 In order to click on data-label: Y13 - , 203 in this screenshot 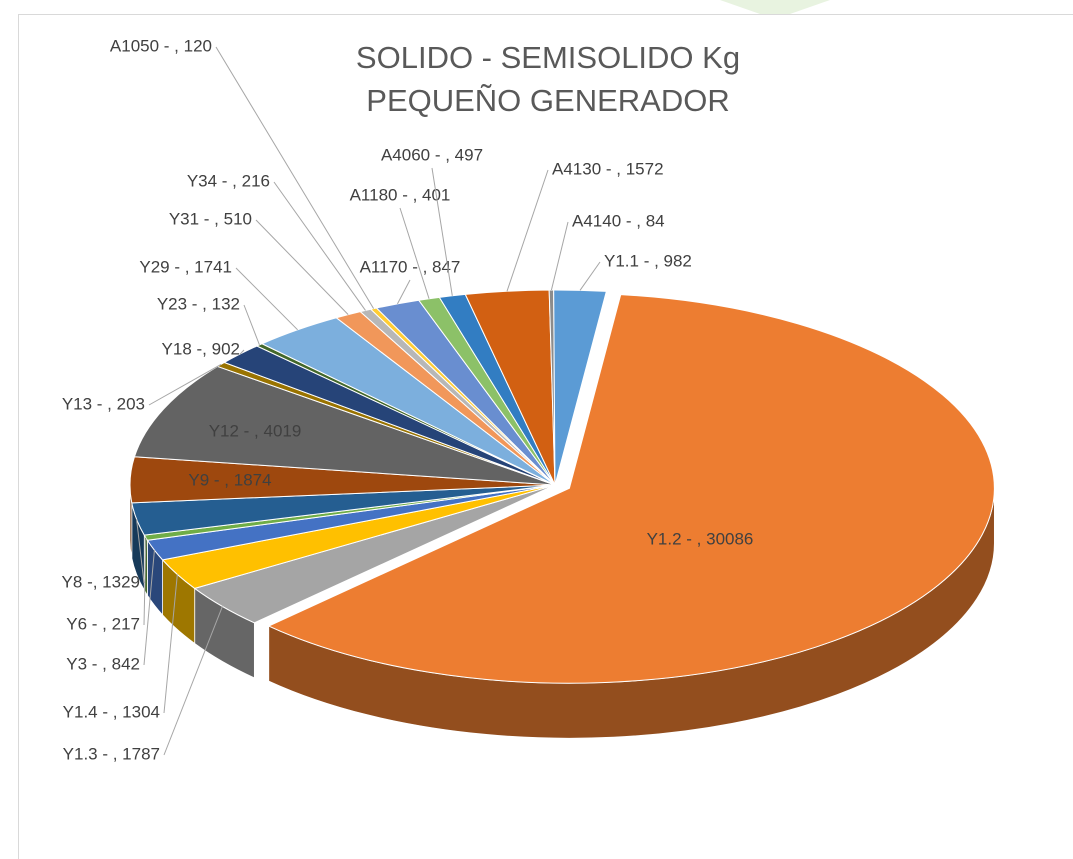, I will do `click(103, 403)`.